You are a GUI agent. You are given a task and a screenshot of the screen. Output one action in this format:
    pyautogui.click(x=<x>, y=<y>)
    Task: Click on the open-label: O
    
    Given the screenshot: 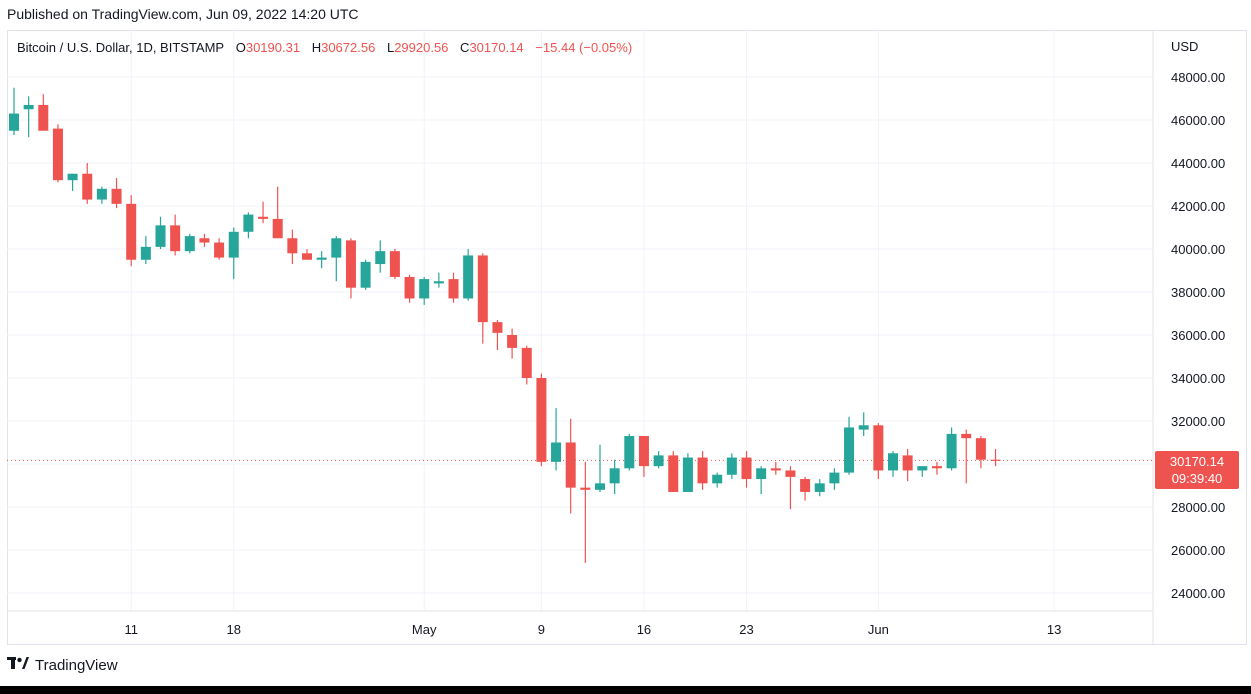 What is the action you would take?
    pyautogui.click(x=240, y=47)
    